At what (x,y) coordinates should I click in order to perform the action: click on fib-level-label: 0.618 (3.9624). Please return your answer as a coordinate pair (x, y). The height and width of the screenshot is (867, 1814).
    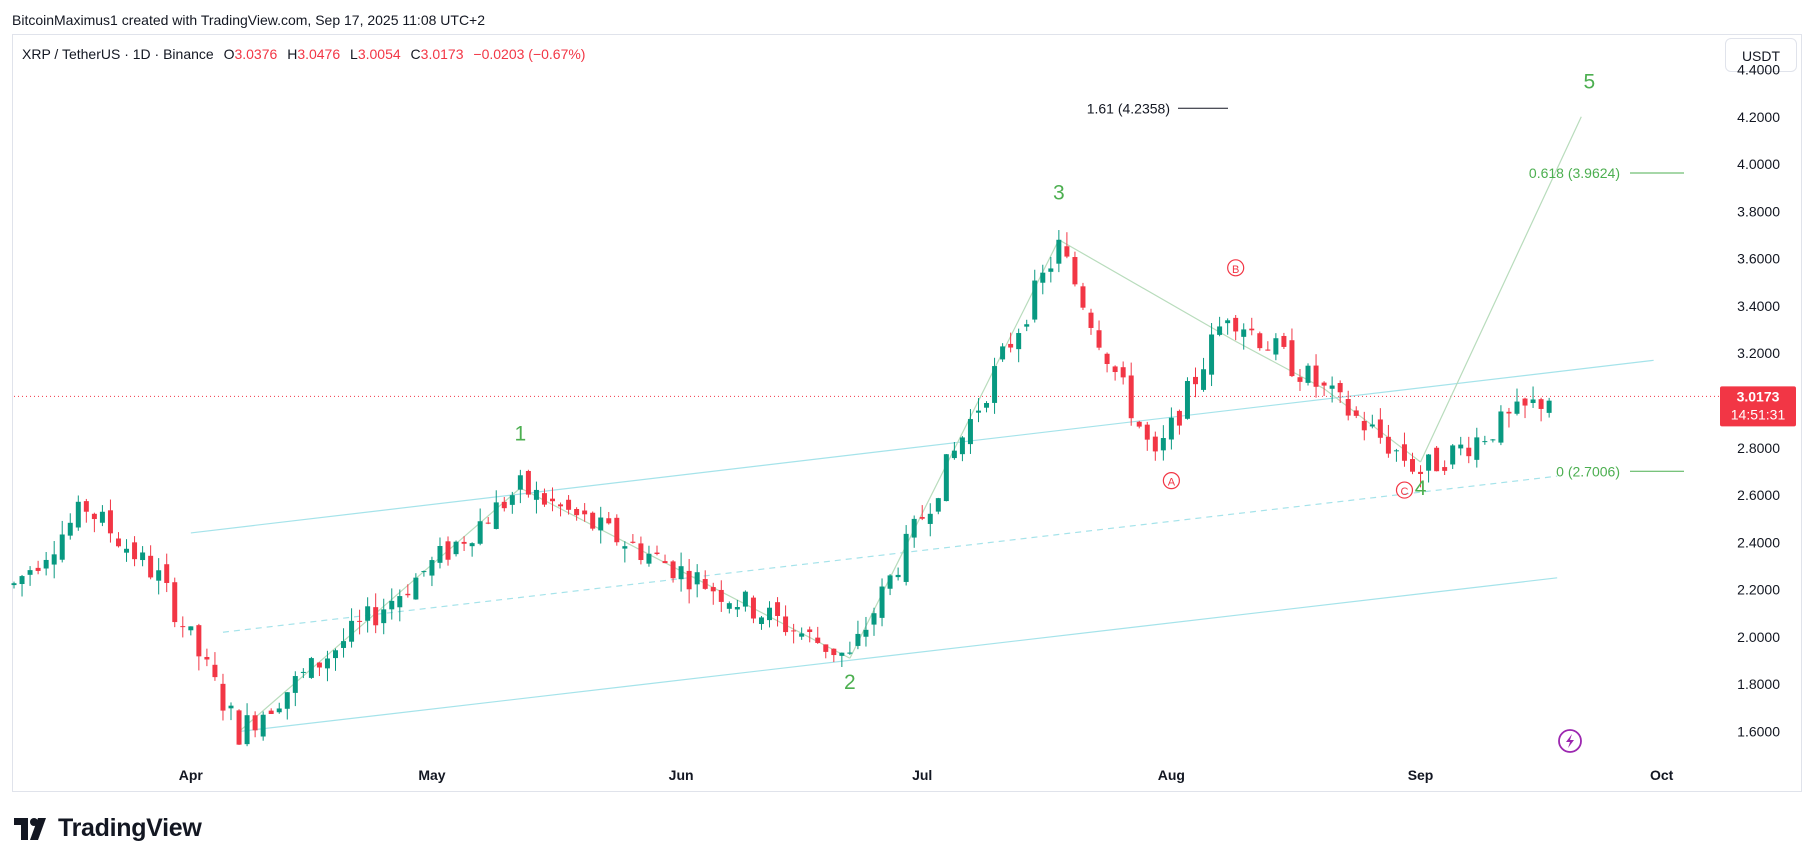
    Looking at the image, I should click on (1574, 173).